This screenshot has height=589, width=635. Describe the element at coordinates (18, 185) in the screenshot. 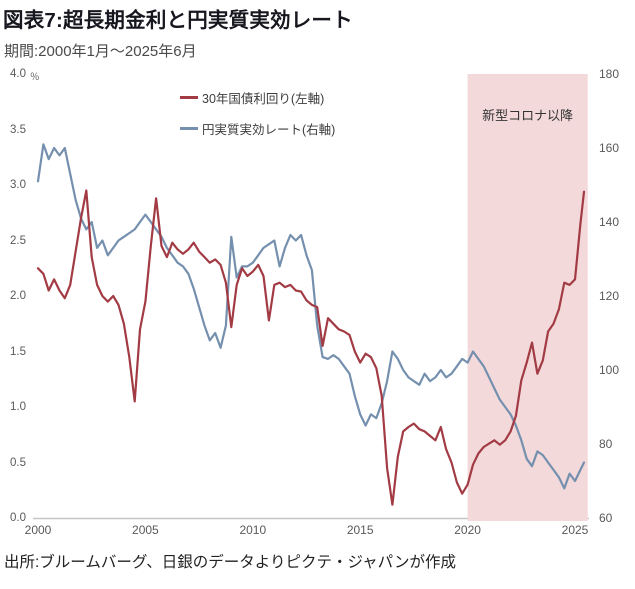

I see `left-axis-tick: 3.0` at that location.